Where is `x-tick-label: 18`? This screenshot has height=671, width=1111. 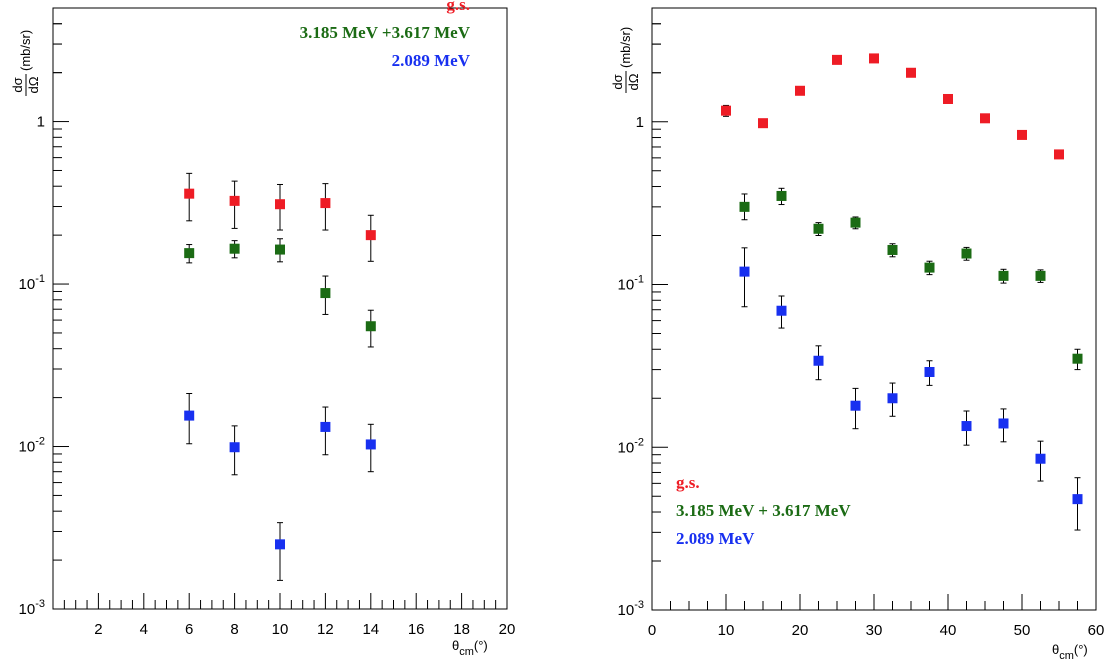
x-tick-label: 18 is located at coordinates (461, 629).